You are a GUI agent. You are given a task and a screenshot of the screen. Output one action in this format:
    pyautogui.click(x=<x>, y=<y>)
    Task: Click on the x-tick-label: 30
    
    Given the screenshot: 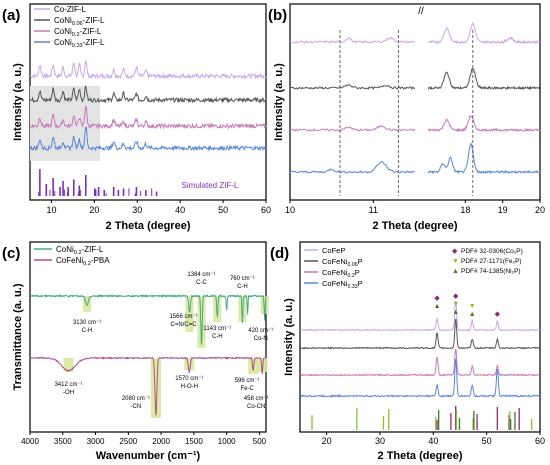 What is the action you would take?
    pyautogui.click(x=137, y=210)
    